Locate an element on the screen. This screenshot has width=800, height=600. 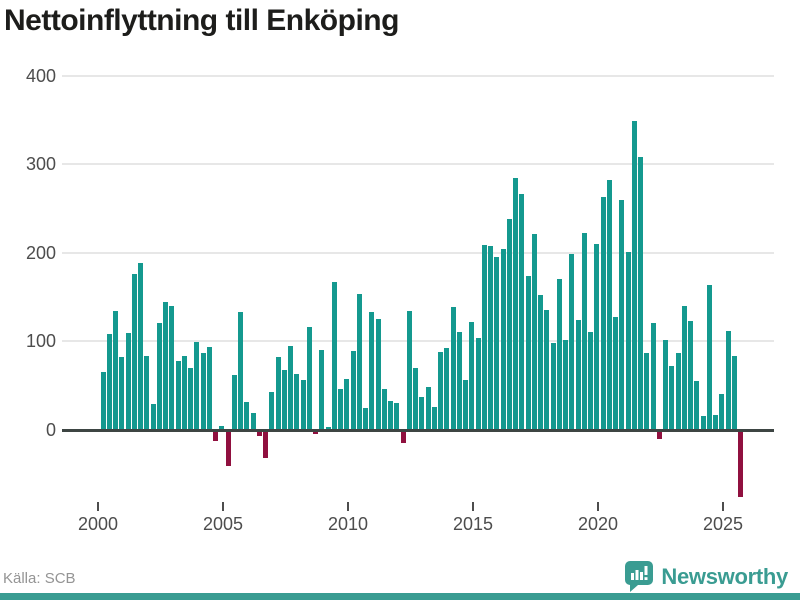
source-note: Källa: SCB is located at coordinates (39, 578).